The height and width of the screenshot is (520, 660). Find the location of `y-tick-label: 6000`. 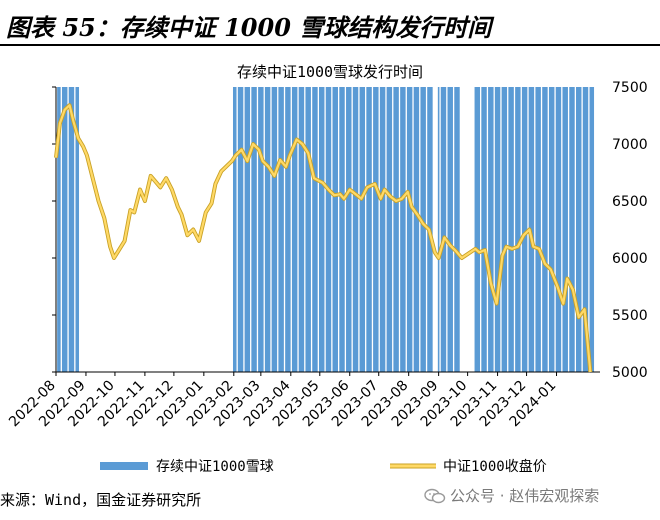

y-tick-label: 6000 is located at coordinates (630, 259).